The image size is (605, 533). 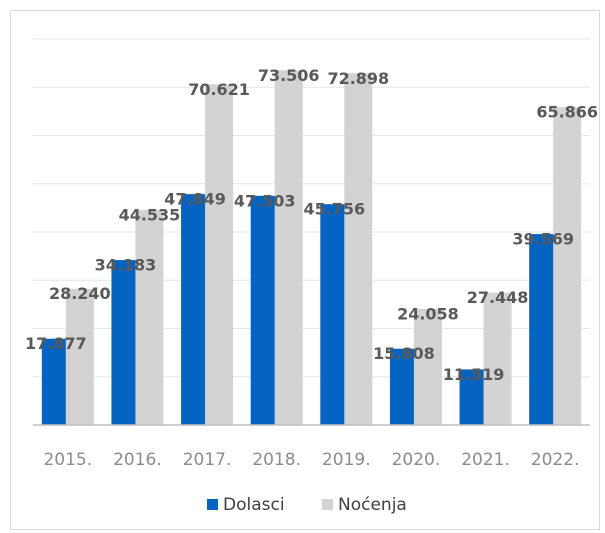 What do you see at coordinates (219, 89) in the screenshot?
I see `value-label: 70.621` at bounding box center [219, 89].